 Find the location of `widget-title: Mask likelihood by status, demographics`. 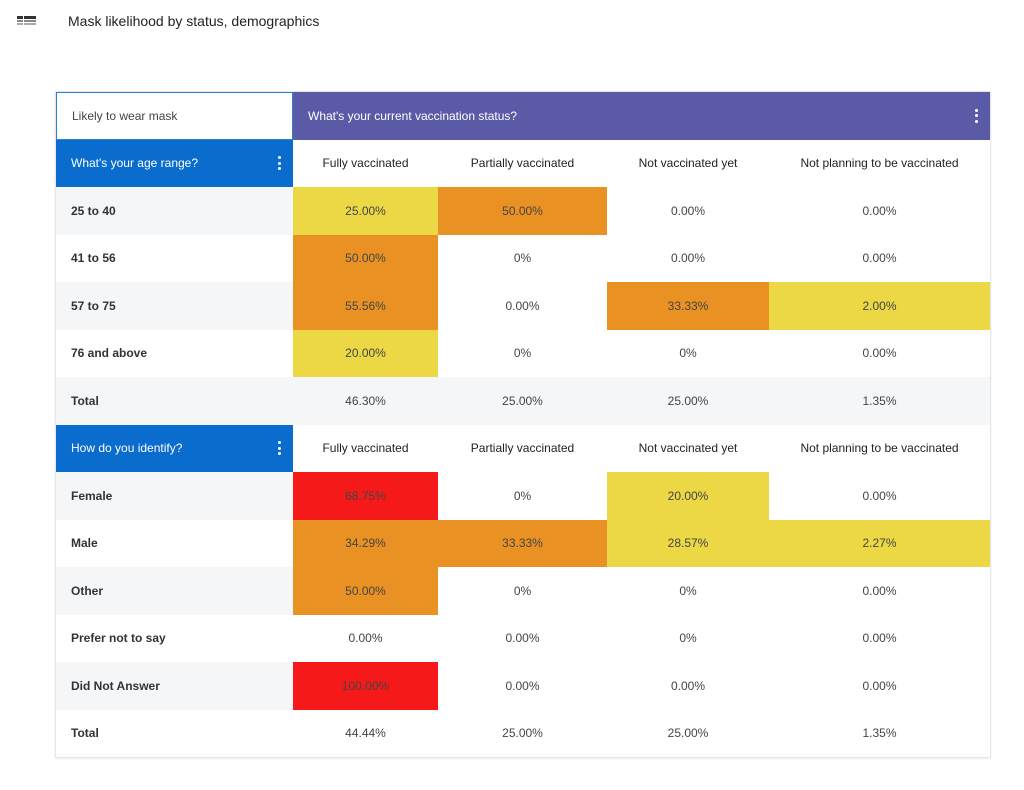

widget-title: Mask likelihood by status, demographics is located at coordinates (194, 21).